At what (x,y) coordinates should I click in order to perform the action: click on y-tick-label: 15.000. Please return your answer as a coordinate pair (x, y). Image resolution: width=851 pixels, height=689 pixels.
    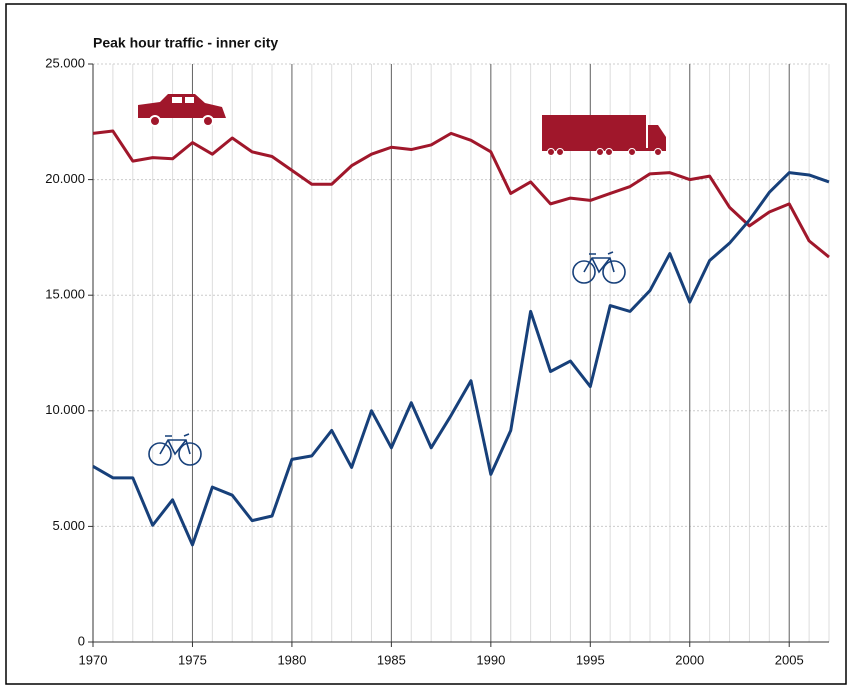
    Looking at the image, I should click on (65, 294).